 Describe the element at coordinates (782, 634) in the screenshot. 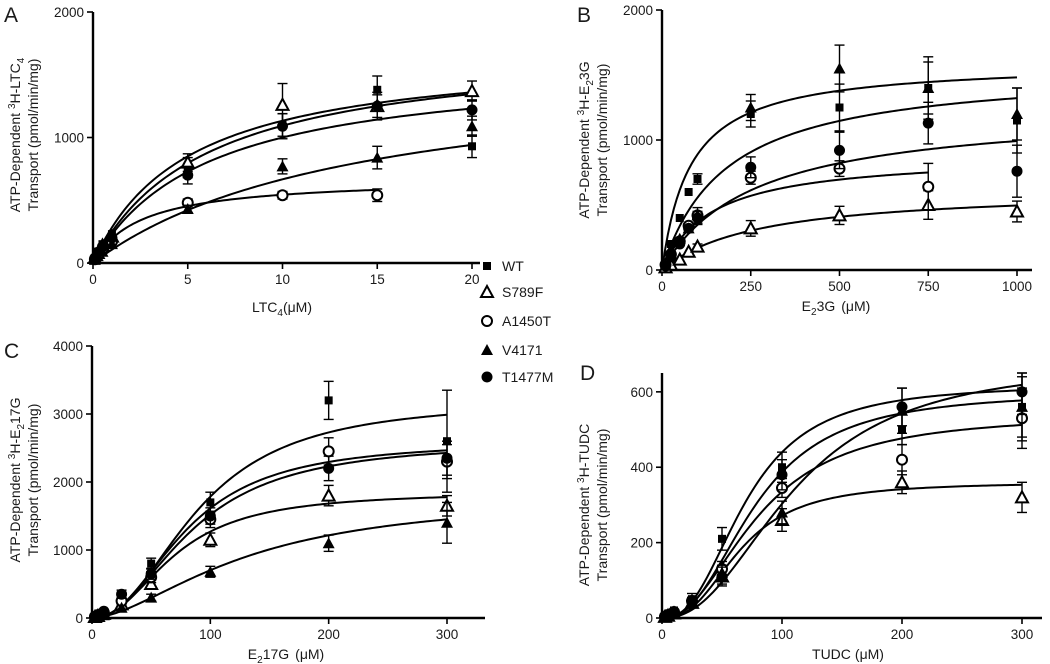

I see `panel-d-xtick-label: 100` at that location.